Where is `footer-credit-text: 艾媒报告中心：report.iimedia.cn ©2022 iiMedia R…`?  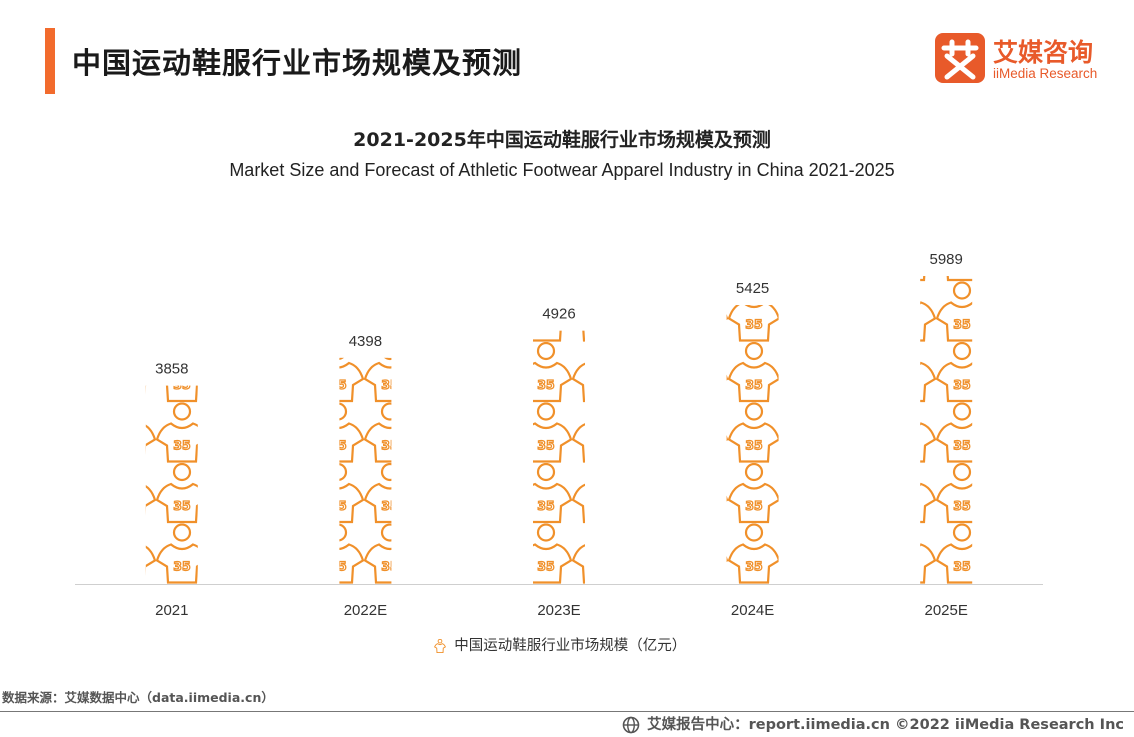 footer-credit-text: 艾媒报告中心：report.iimedia.cn ©2022 iiMedia R… is located at coordinates (885, 725).